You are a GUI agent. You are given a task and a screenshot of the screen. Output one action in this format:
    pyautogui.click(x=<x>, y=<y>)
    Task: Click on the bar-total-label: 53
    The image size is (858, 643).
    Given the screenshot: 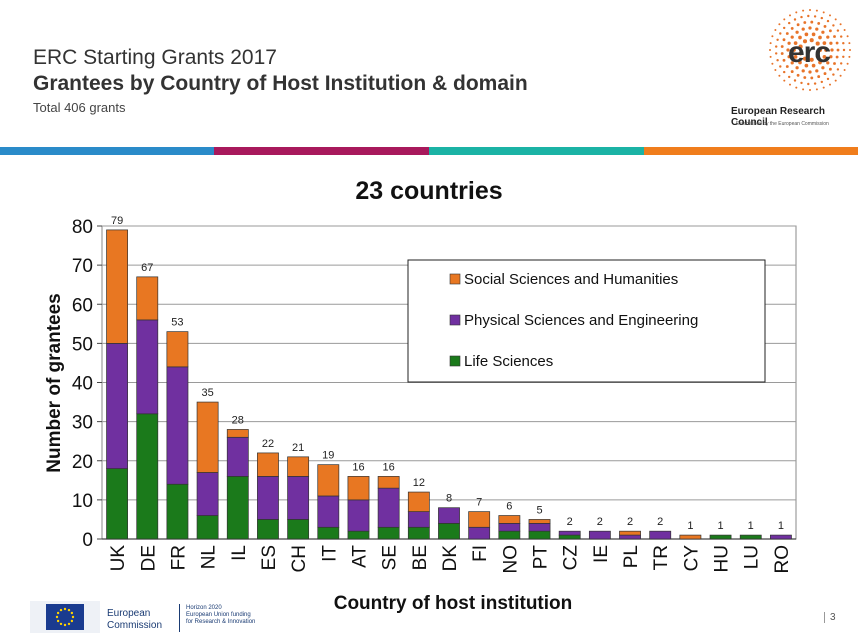 What is the action you would take?
    pyautogui.click(x=177, y=323)
    